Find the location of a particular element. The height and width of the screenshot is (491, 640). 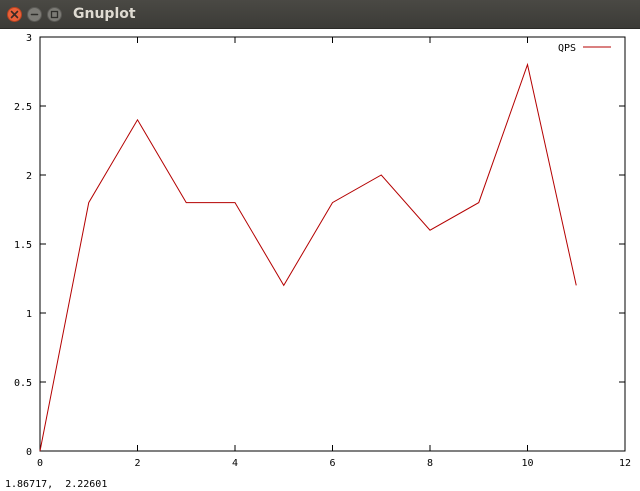

close-icon is located at coordinates (14, 14).